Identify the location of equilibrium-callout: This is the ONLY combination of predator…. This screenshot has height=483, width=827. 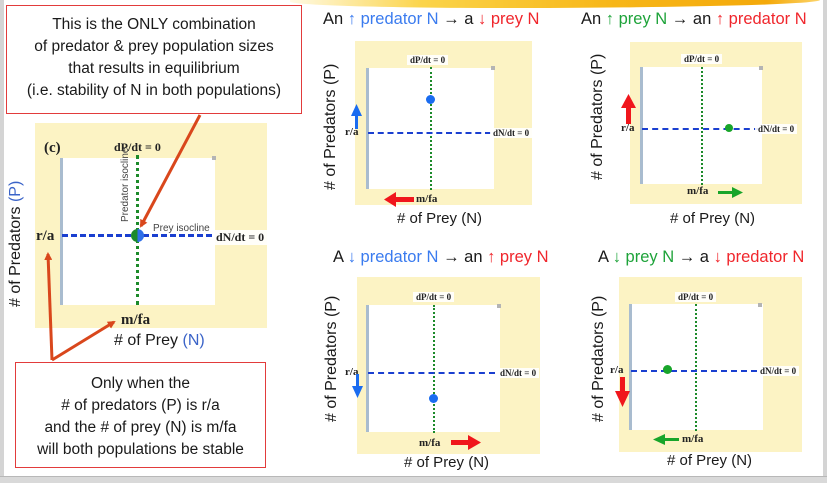
(154, 59).